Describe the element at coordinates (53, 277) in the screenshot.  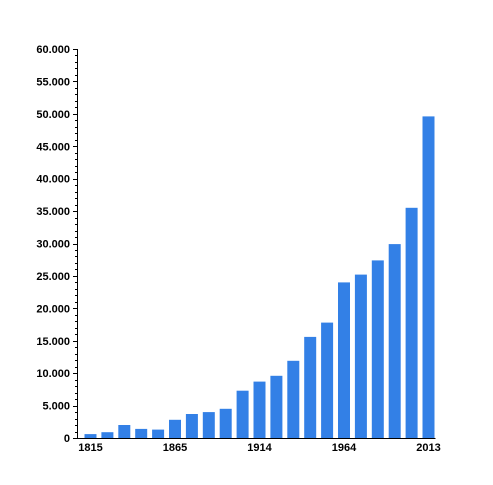
I see `y-tick-label: 25.000` at that location.